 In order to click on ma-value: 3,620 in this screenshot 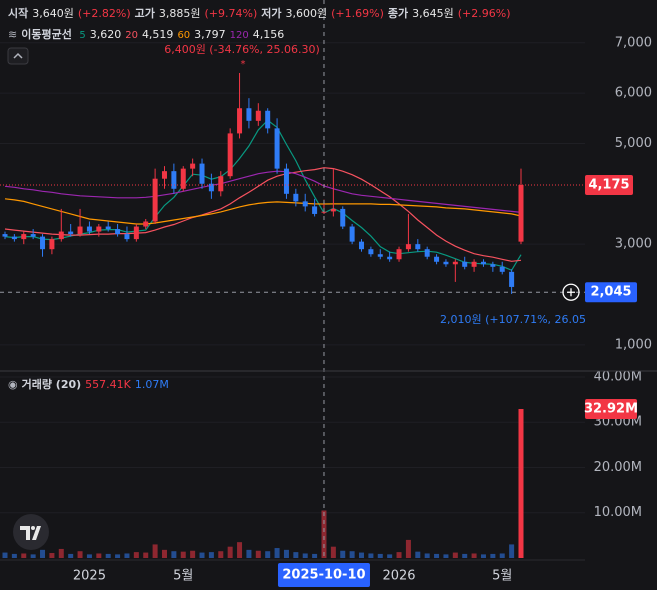, I will do `click(105, 34)`.